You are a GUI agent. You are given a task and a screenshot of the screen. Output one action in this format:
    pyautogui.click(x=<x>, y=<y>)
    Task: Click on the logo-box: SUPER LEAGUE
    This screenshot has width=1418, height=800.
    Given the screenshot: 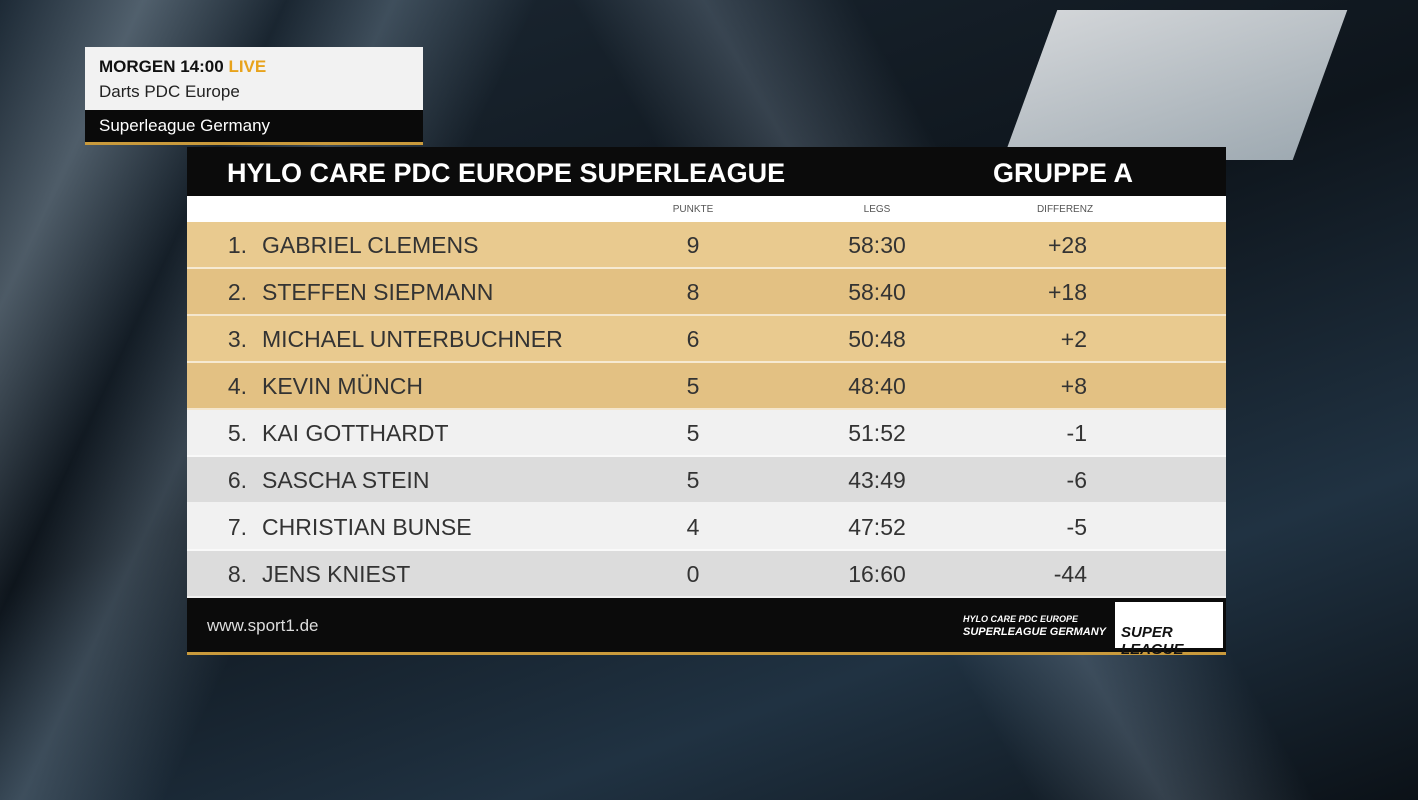 What is the action you would take?
    pyautogui.click(x=1169, y=630)
    